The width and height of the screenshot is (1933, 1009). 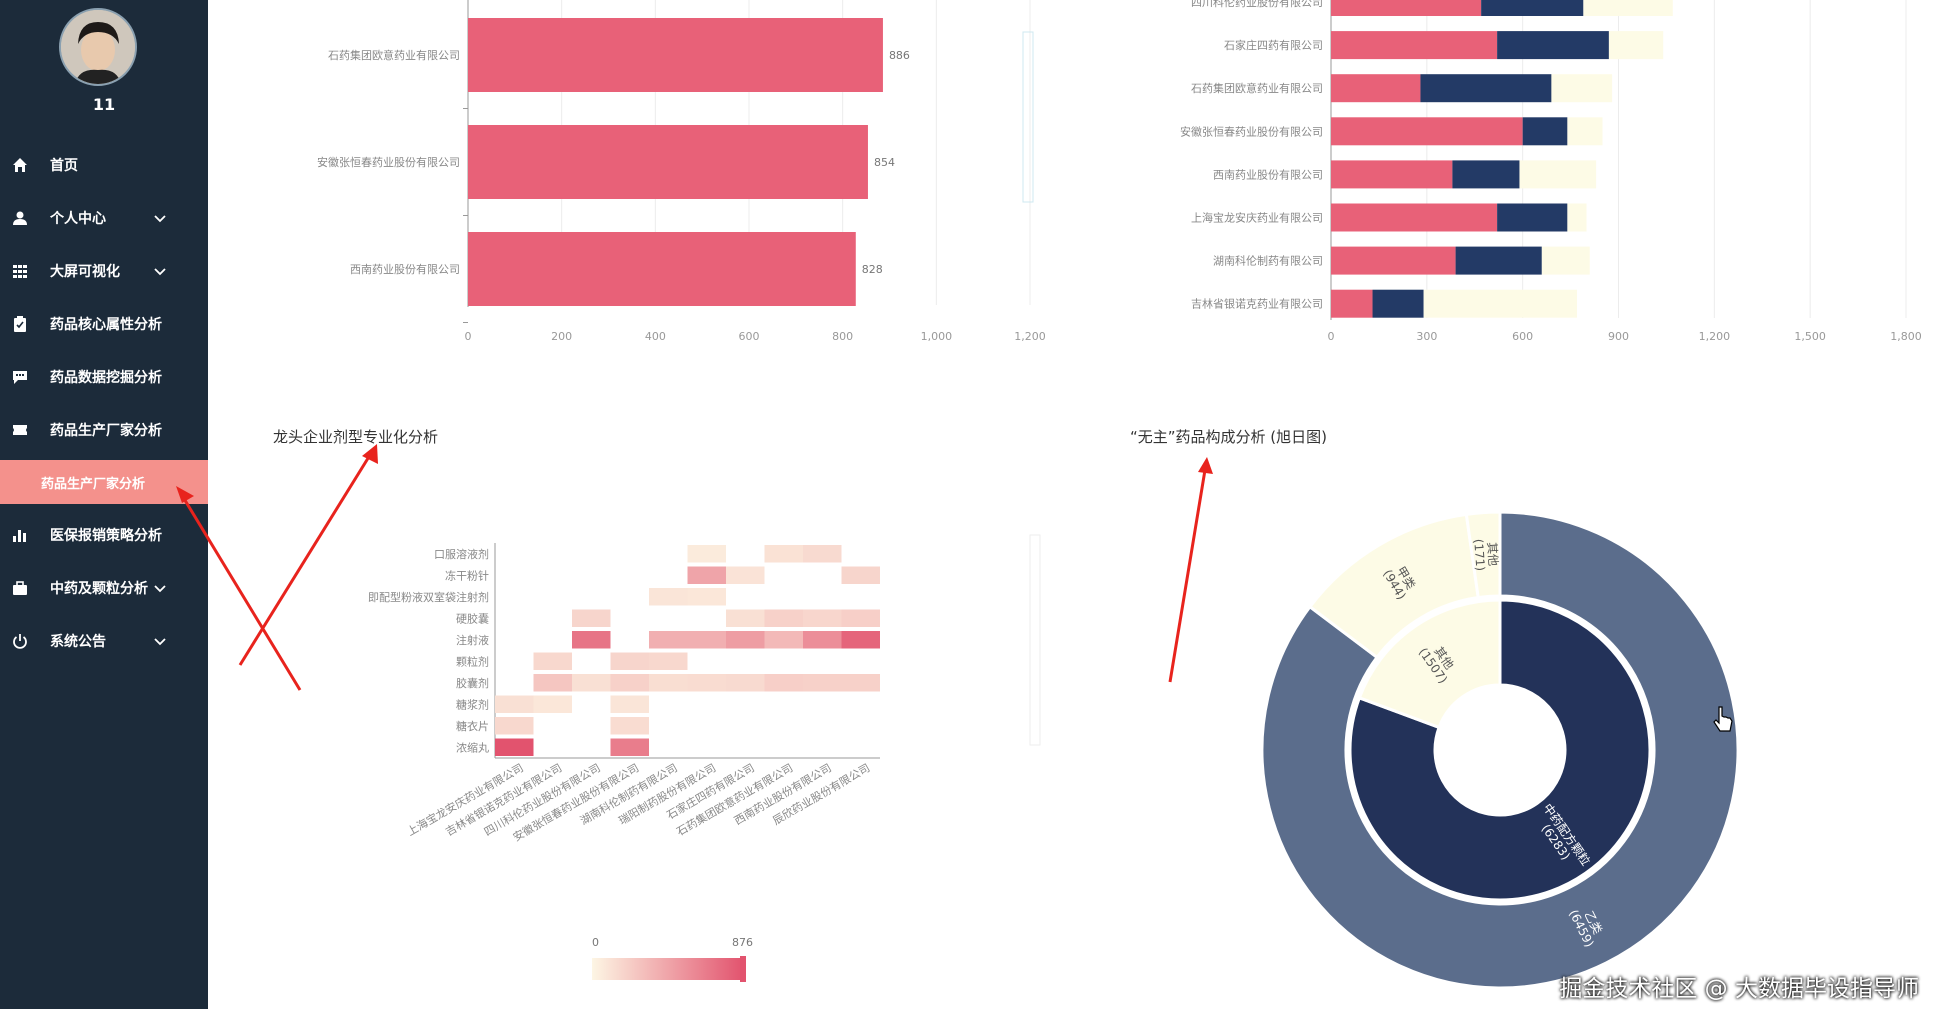 What do you see at coordinates (1618, 336) in the screenshot?
I see `x-tick-label: 900` at bounding box center [1618, 336].